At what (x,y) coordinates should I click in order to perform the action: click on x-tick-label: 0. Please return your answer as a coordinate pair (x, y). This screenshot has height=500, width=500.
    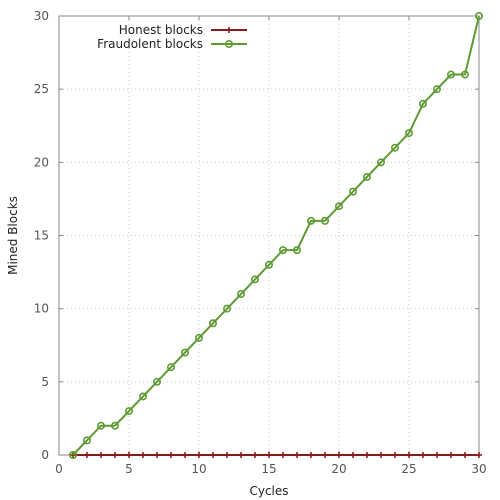
    Looking at the image, I should click on (59, 469).